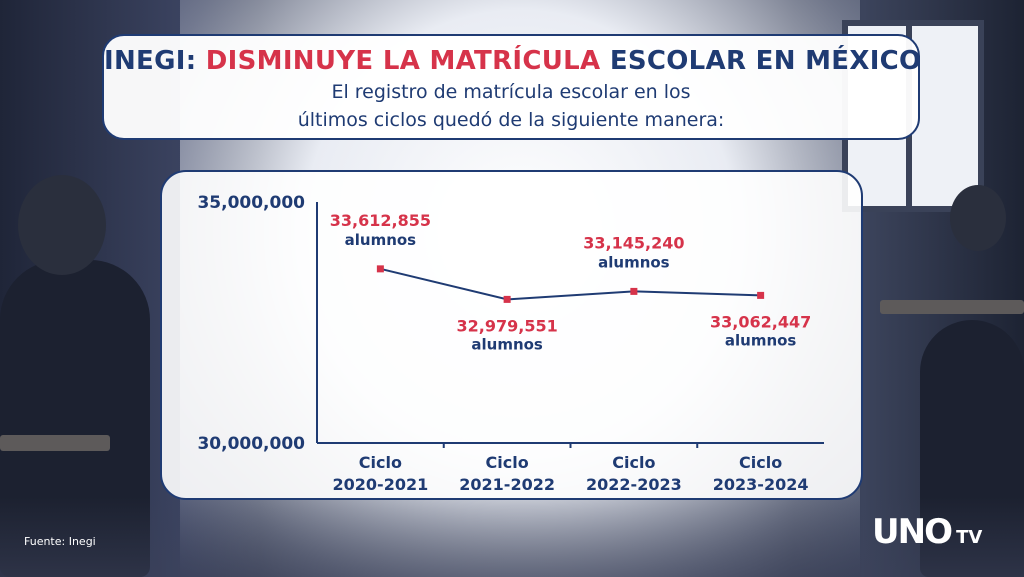 The width and height of the screenshot is (1024, 577). What do you see at coordinates (760, 321) in the screenshot?
I see `data-label: 33,062,447` at bounding box center [760, 321].